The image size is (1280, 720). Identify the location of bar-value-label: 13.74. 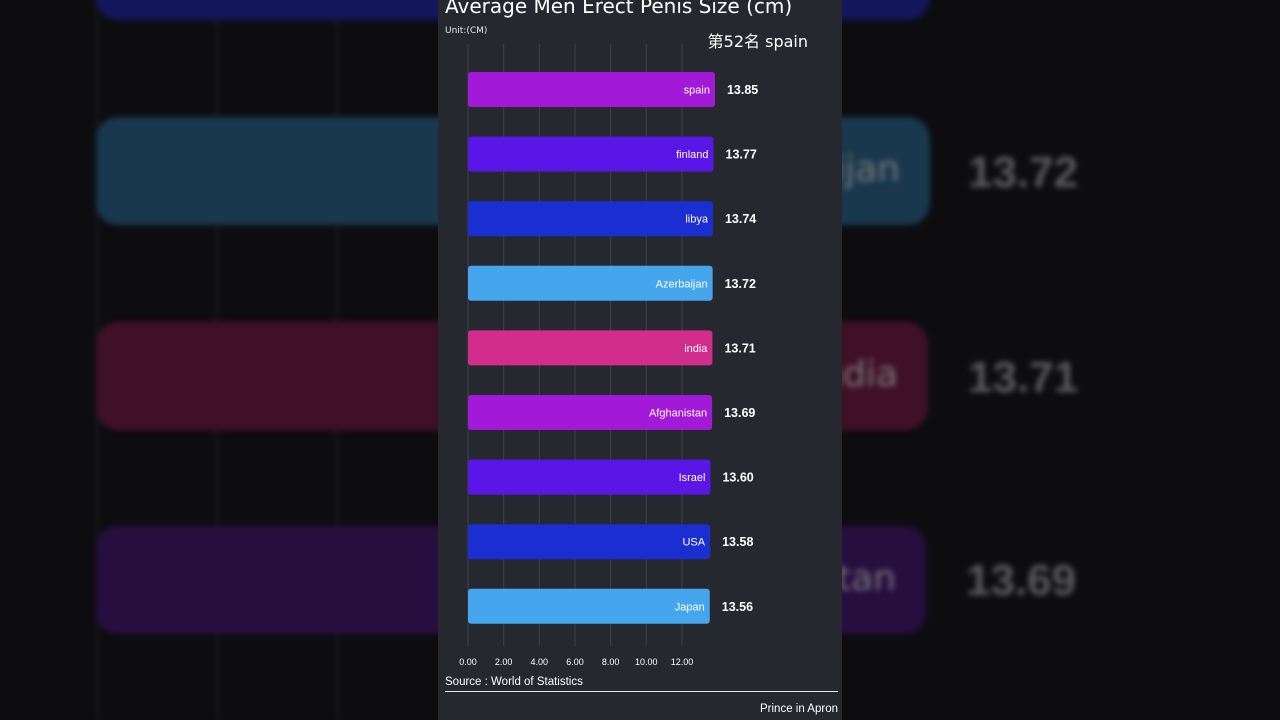
(740, 219).